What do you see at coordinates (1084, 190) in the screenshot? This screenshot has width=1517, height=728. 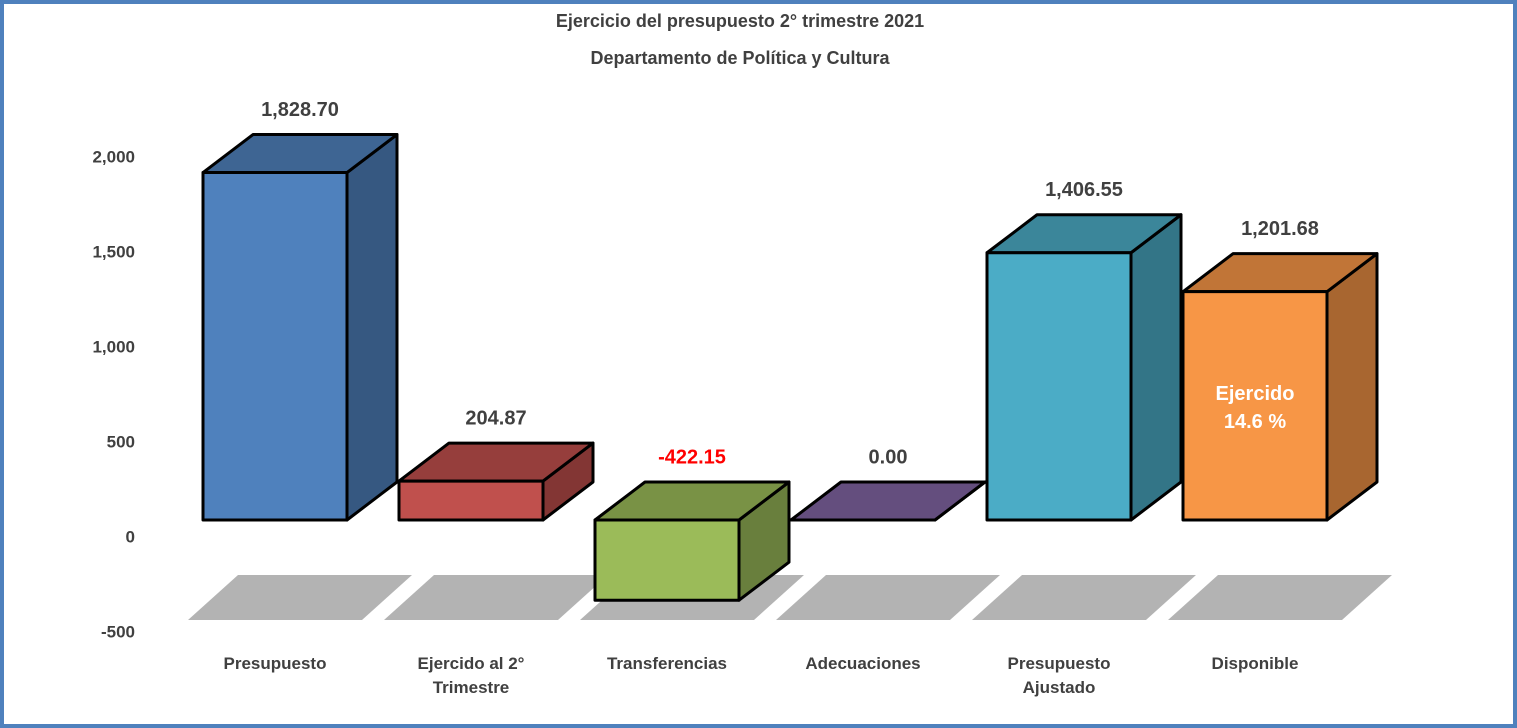 I see `value-label: 1,406.55` at bounding box center [1084, 190].